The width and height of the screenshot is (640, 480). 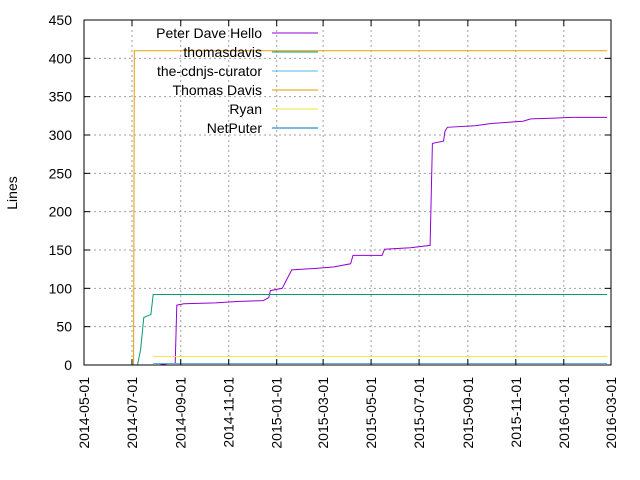 What do you see at coordinates (209, 33) in the screenshot?
I see `legend-label: Peter Dave Hello` at bounding box center [209, 33].